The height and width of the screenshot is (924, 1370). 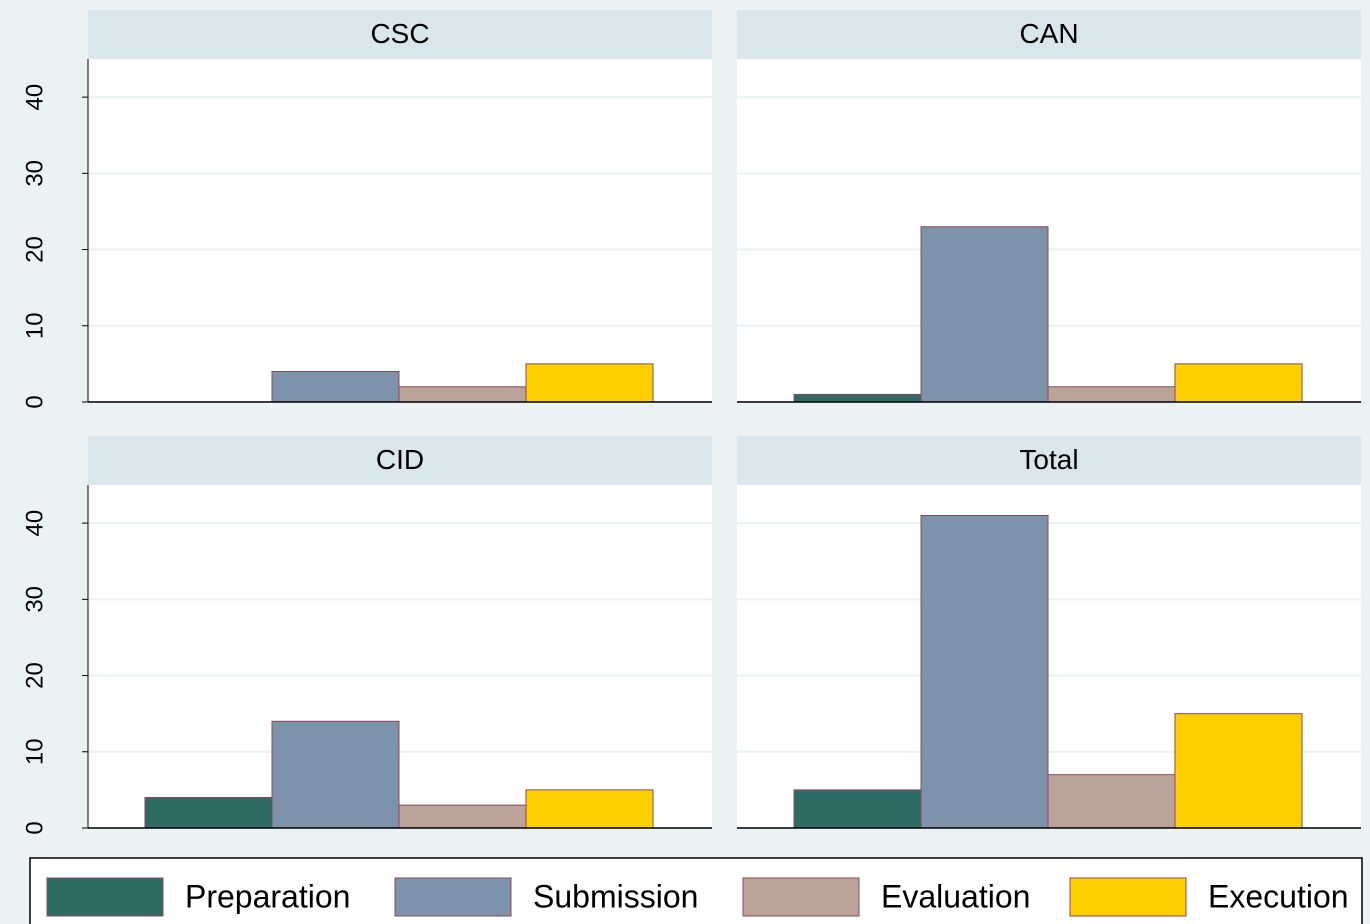 I want to click on legend-label: Execution, so click(x=1278, y=896).